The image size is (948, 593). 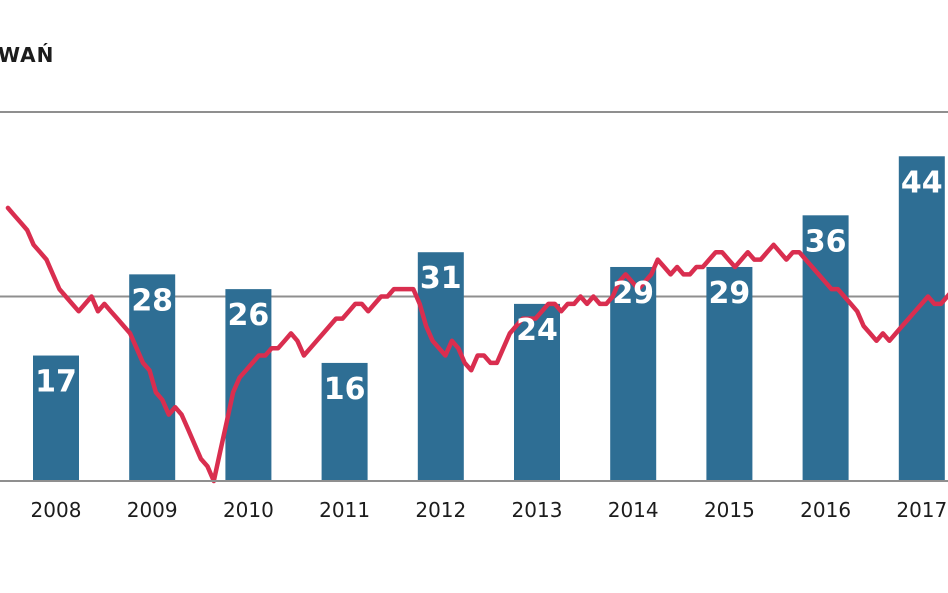 What do you see at coordinates (56, 418) in the screenshot?
I see `bar-2008` at bounding box center [56, 418].